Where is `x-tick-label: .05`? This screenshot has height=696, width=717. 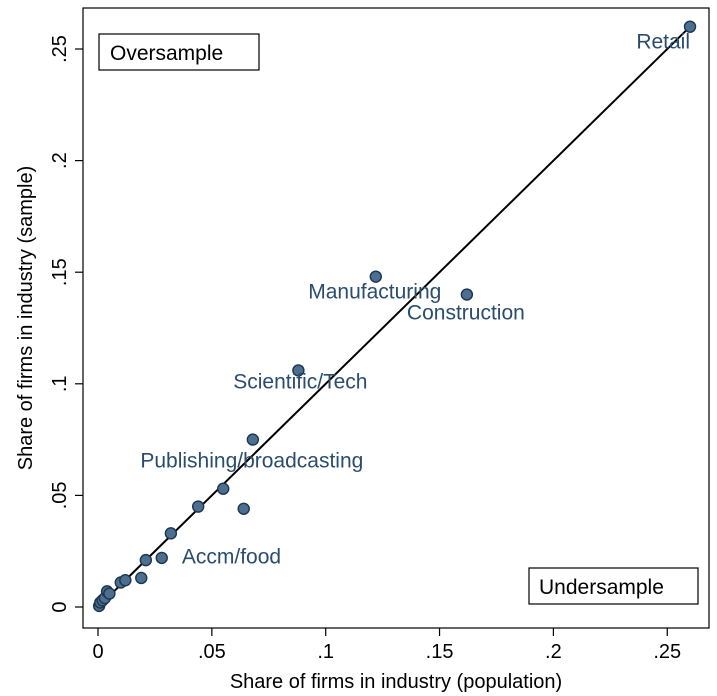 x-tick-label: .05 is located at coordinates (212, 652).